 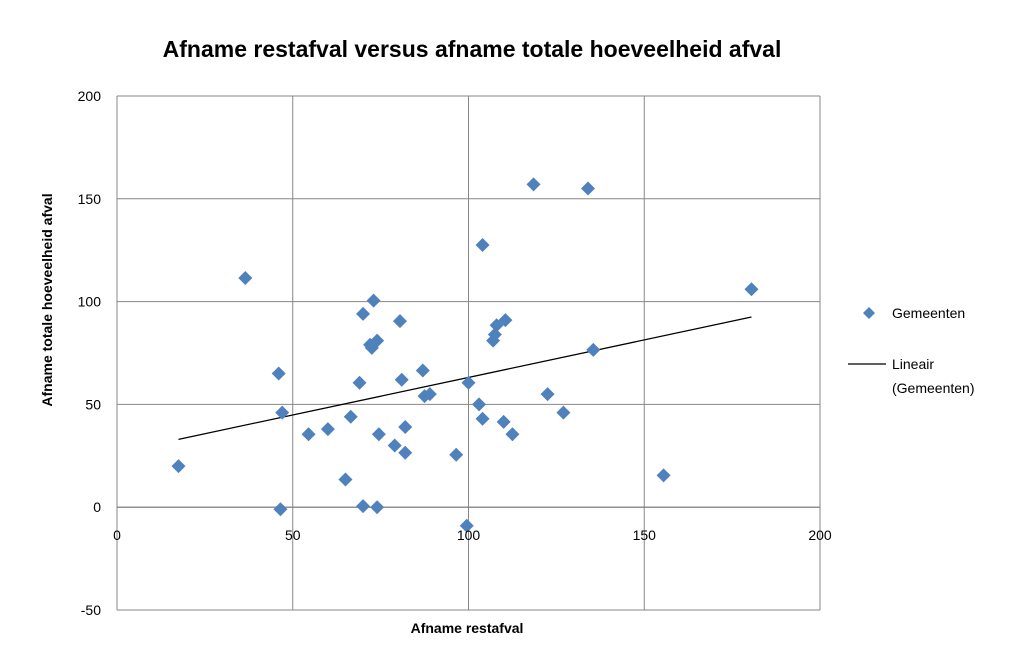 I want to click on y-tick-label: -50, so click(x=91, y=610).